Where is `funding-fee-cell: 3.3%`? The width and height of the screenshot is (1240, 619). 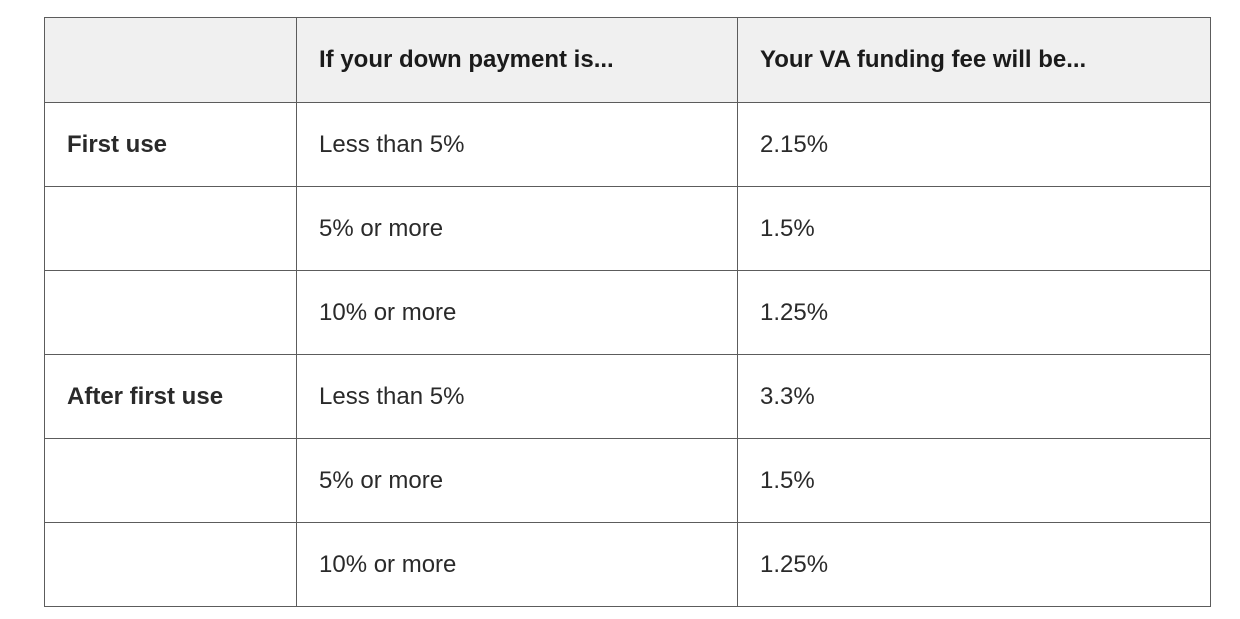 funding-fee-cell: 3.3% is located at coordinates (974, 396).